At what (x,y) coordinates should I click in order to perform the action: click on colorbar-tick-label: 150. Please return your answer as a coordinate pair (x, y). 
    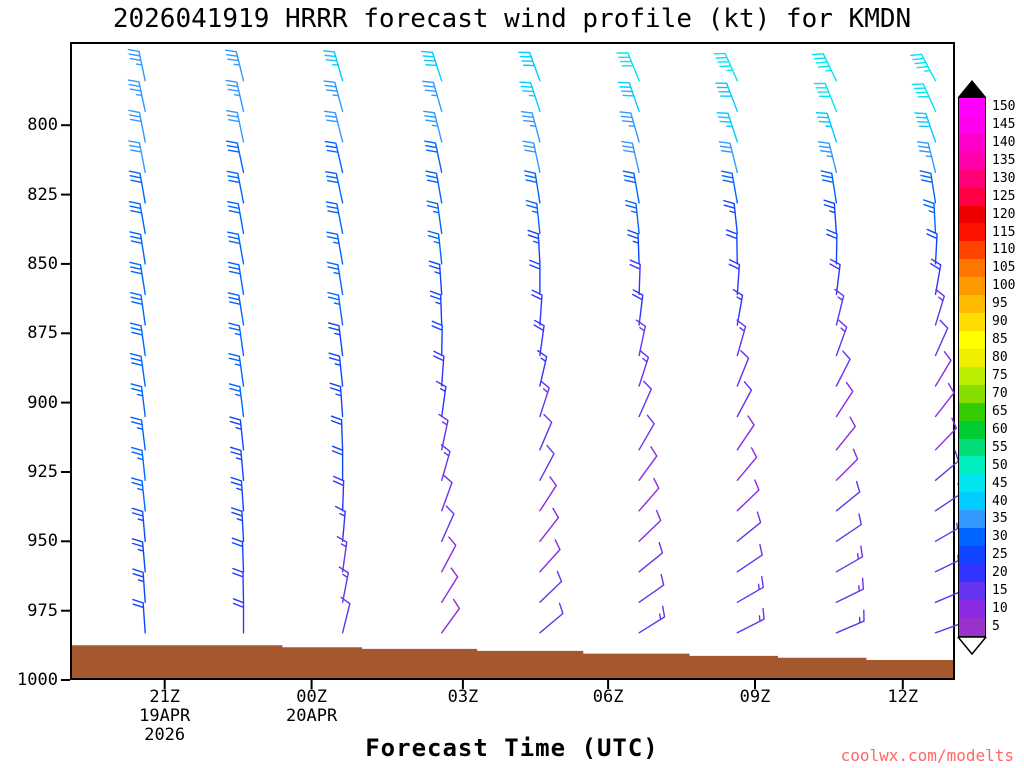
    Looking at the image, I should click on (1004, 106).